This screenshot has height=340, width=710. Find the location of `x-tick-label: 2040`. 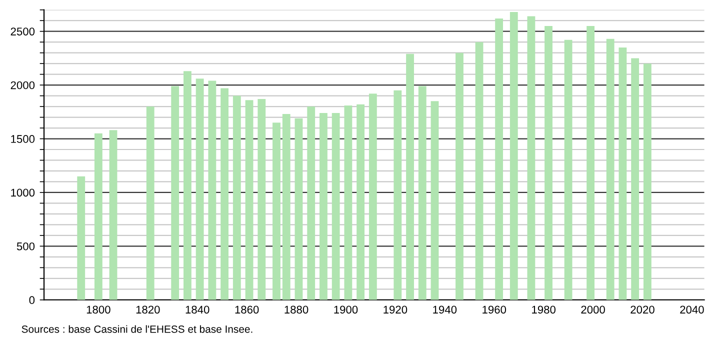

x-tick-label: 2040 is located at coordinates (692, 310).